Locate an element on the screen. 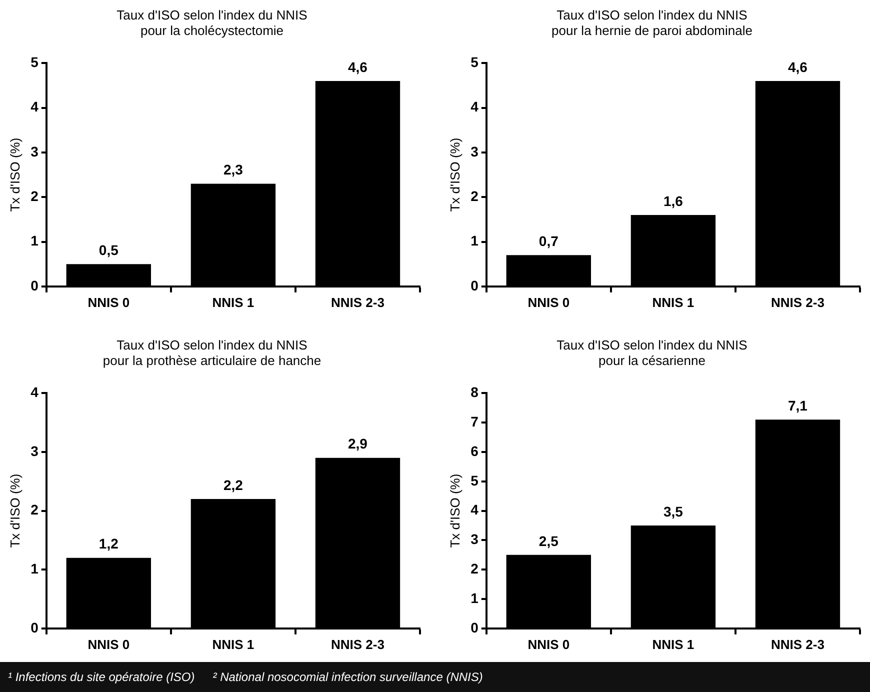 The image size is (870, 692). data-label: 3,5 is located at coordinates (673, 511).